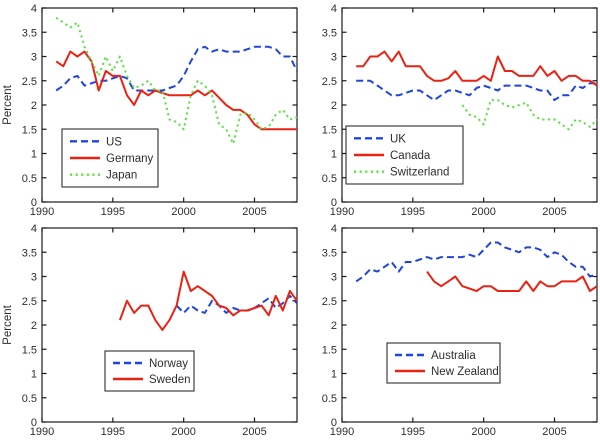  Describe the element at coordinates (476, 90) in the screenshot. I see `series-line-uk` at that location.